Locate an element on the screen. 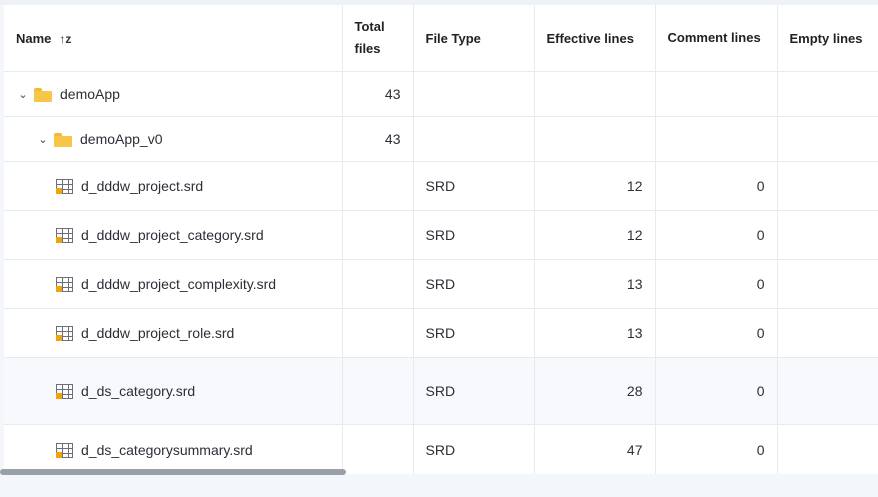 This screenshot has width=878, height=497. table-row: d_ds_categorysummary.srd SRD 47 0 is located at coordinates (441, 449).